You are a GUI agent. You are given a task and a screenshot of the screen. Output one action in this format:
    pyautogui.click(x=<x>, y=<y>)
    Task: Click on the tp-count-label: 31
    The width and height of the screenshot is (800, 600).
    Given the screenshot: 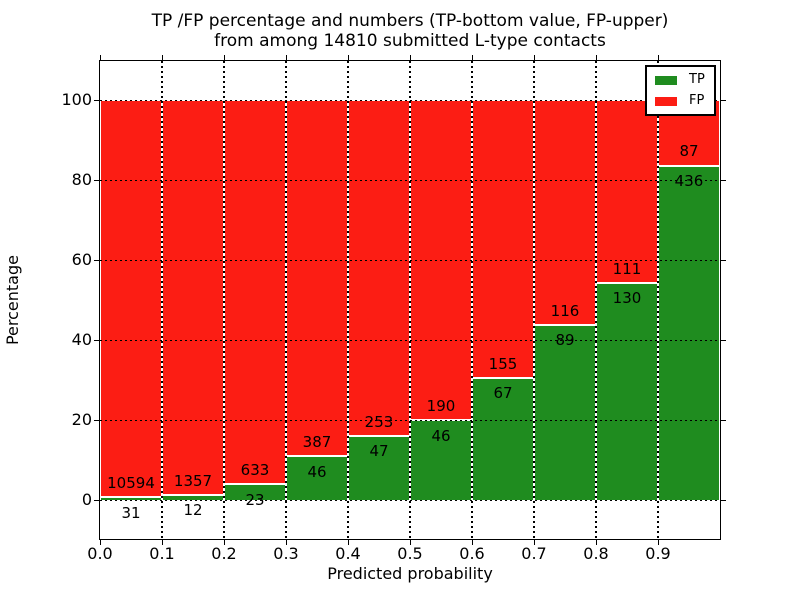 What is the action you would take?
    pyautogui.click(x=131, y=513)
    